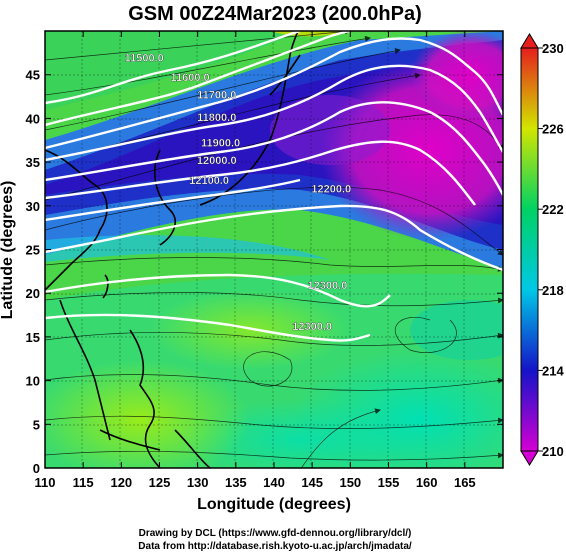 This screenshot has width=566, height=559. What do you see at coordinates (36, 424) in the screenshot?
I see `y-tick-label: 5` at bounding box center [36, 424].